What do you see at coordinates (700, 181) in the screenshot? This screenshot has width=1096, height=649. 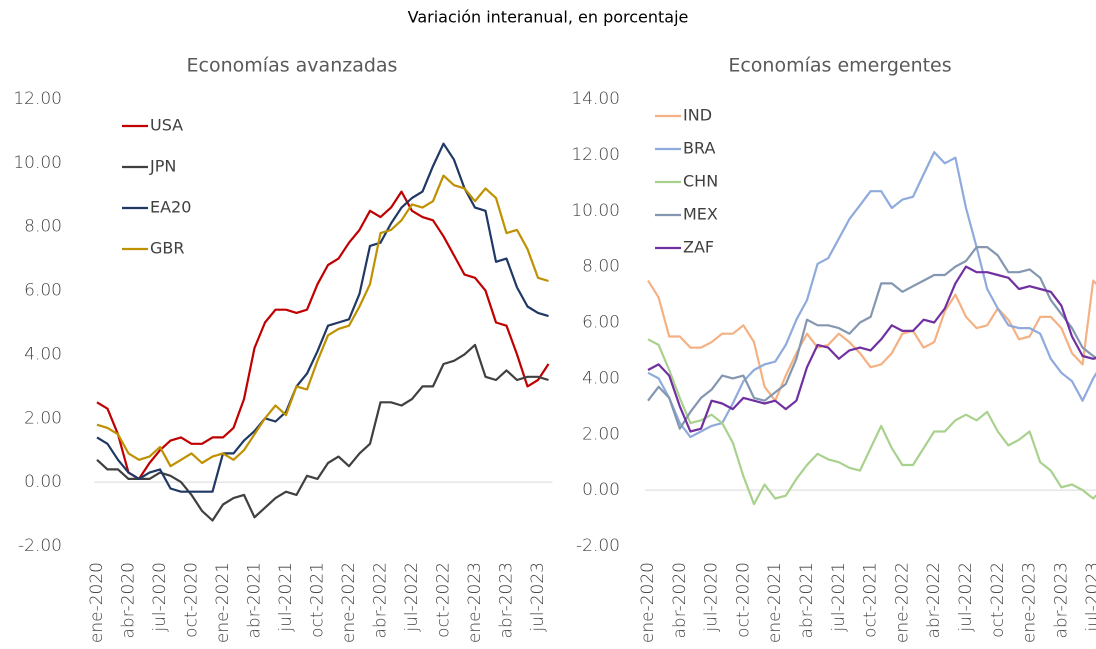 I see `legend-label: CHN` at bounding box center [700, 181].